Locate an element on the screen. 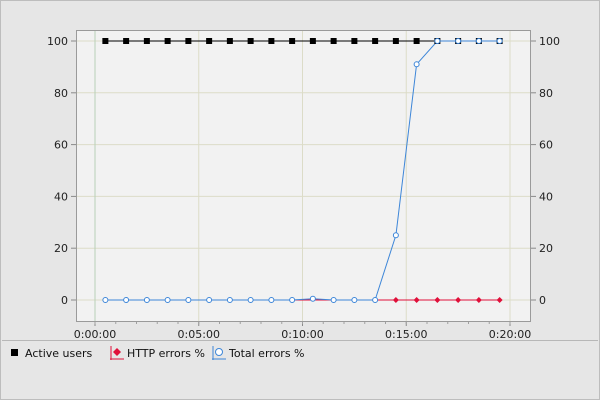 The width and height of the screenshot is (600, 400). y-tick-label: 0 is located at coordinates (64, 300).